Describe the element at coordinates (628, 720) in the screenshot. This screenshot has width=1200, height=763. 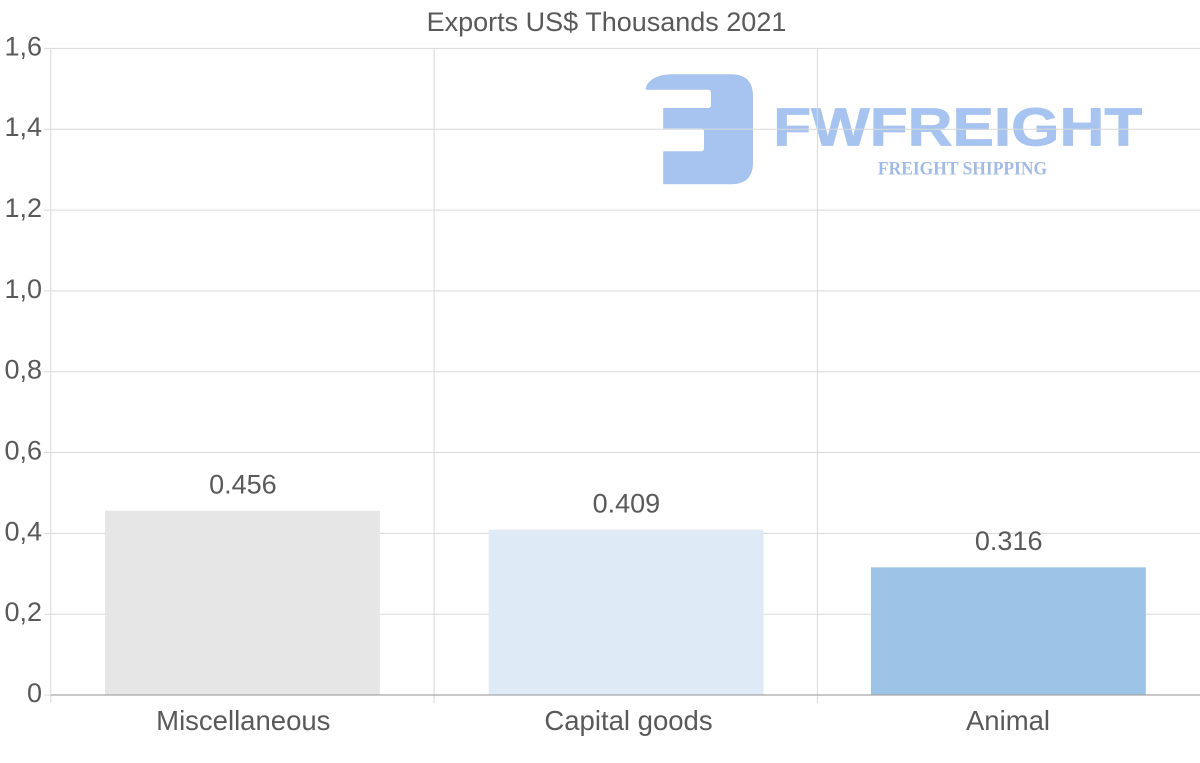
I see `svg-text: Capital goods` at that location.